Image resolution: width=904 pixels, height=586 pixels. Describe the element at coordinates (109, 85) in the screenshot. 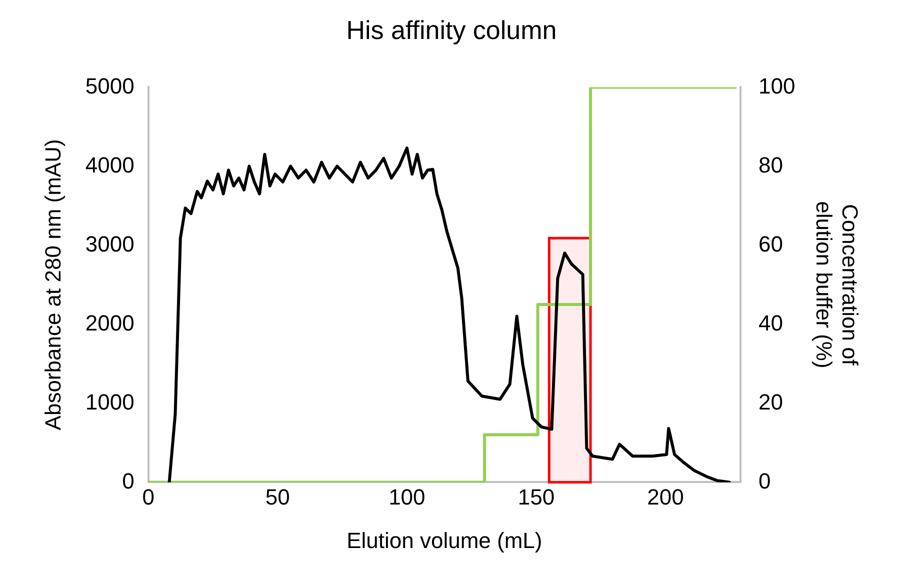

I see `y-tick-label: 5000` at that location.